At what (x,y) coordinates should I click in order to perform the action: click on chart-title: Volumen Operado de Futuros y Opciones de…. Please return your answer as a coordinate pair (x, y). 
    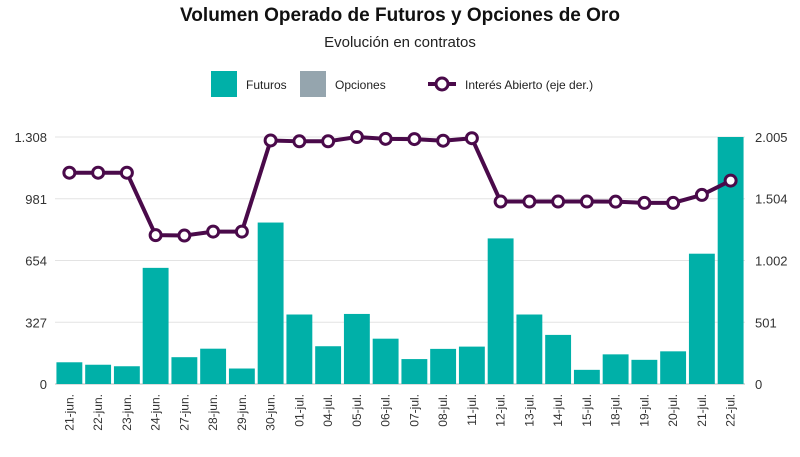
    Looking at the image, I should click on (400, 15).